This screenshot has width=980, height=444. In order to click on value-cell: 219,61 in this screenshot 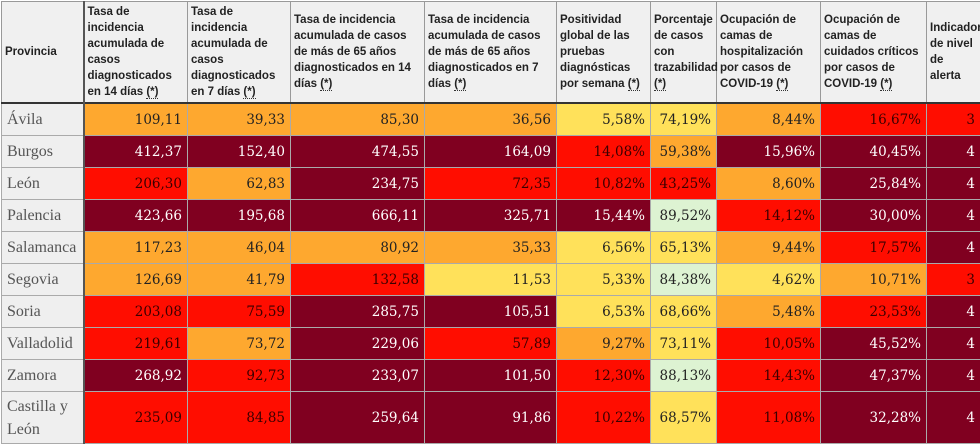, I will do `click(136, 344)`.